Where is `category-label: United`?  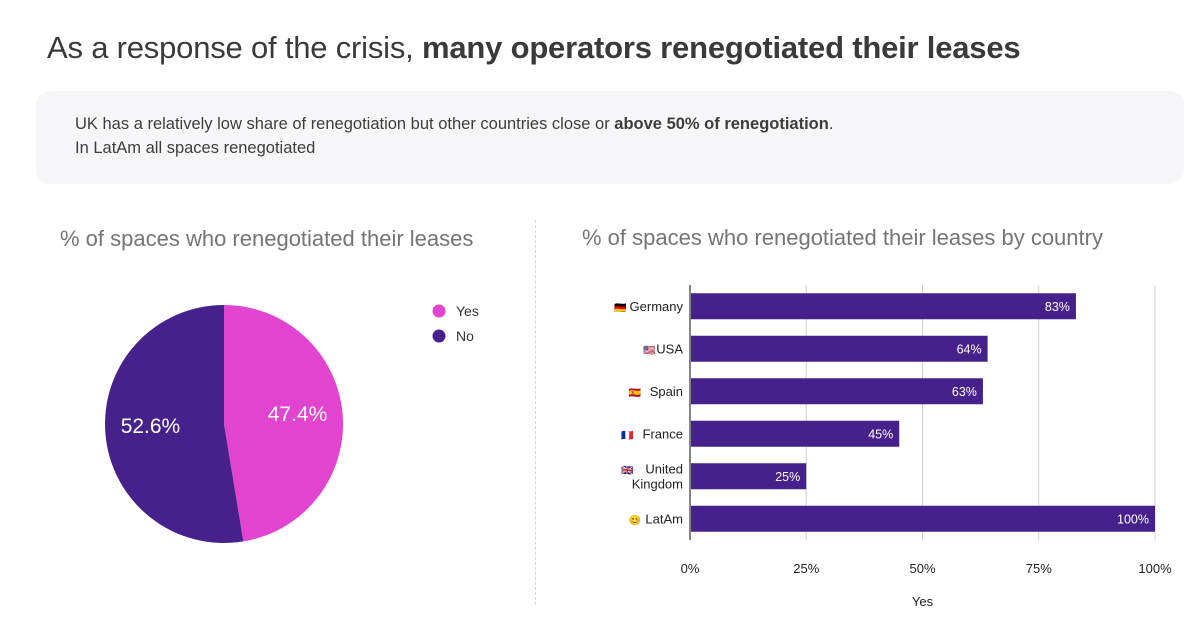
category-label: United is located at coordinates (664, 468).